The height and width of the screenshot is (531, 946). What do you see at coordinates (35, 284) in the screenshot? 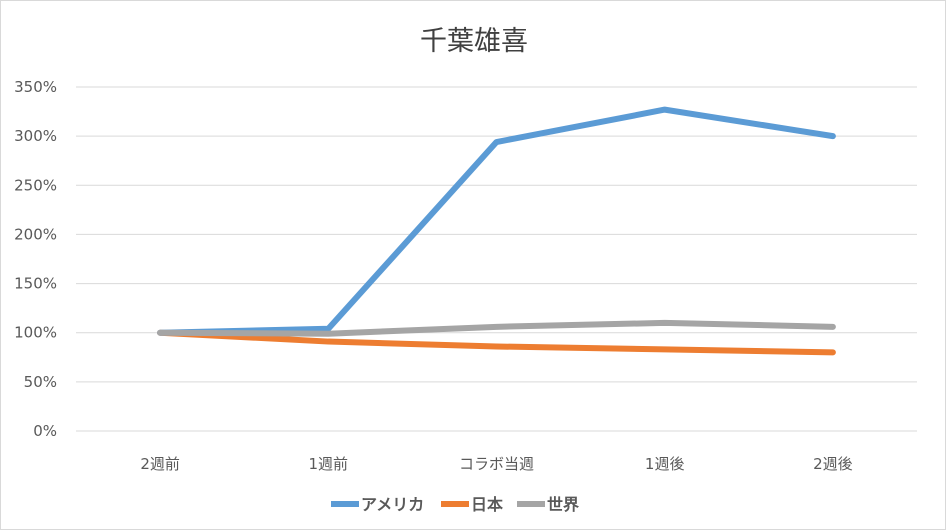
I see `y-tick-label: 150%` at bounding box center [35, 284].